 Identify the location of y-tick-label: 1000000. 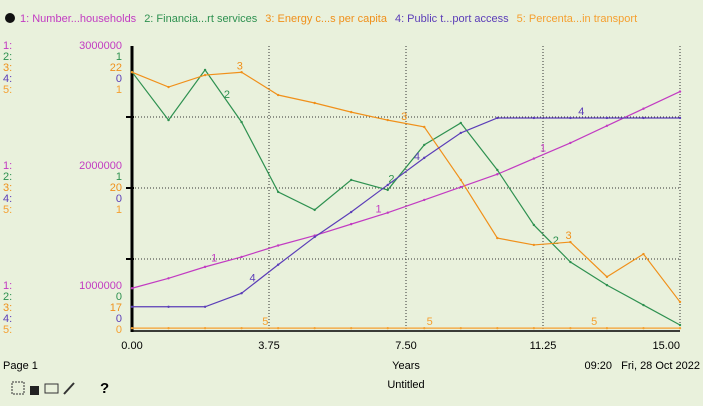
(100, 286).